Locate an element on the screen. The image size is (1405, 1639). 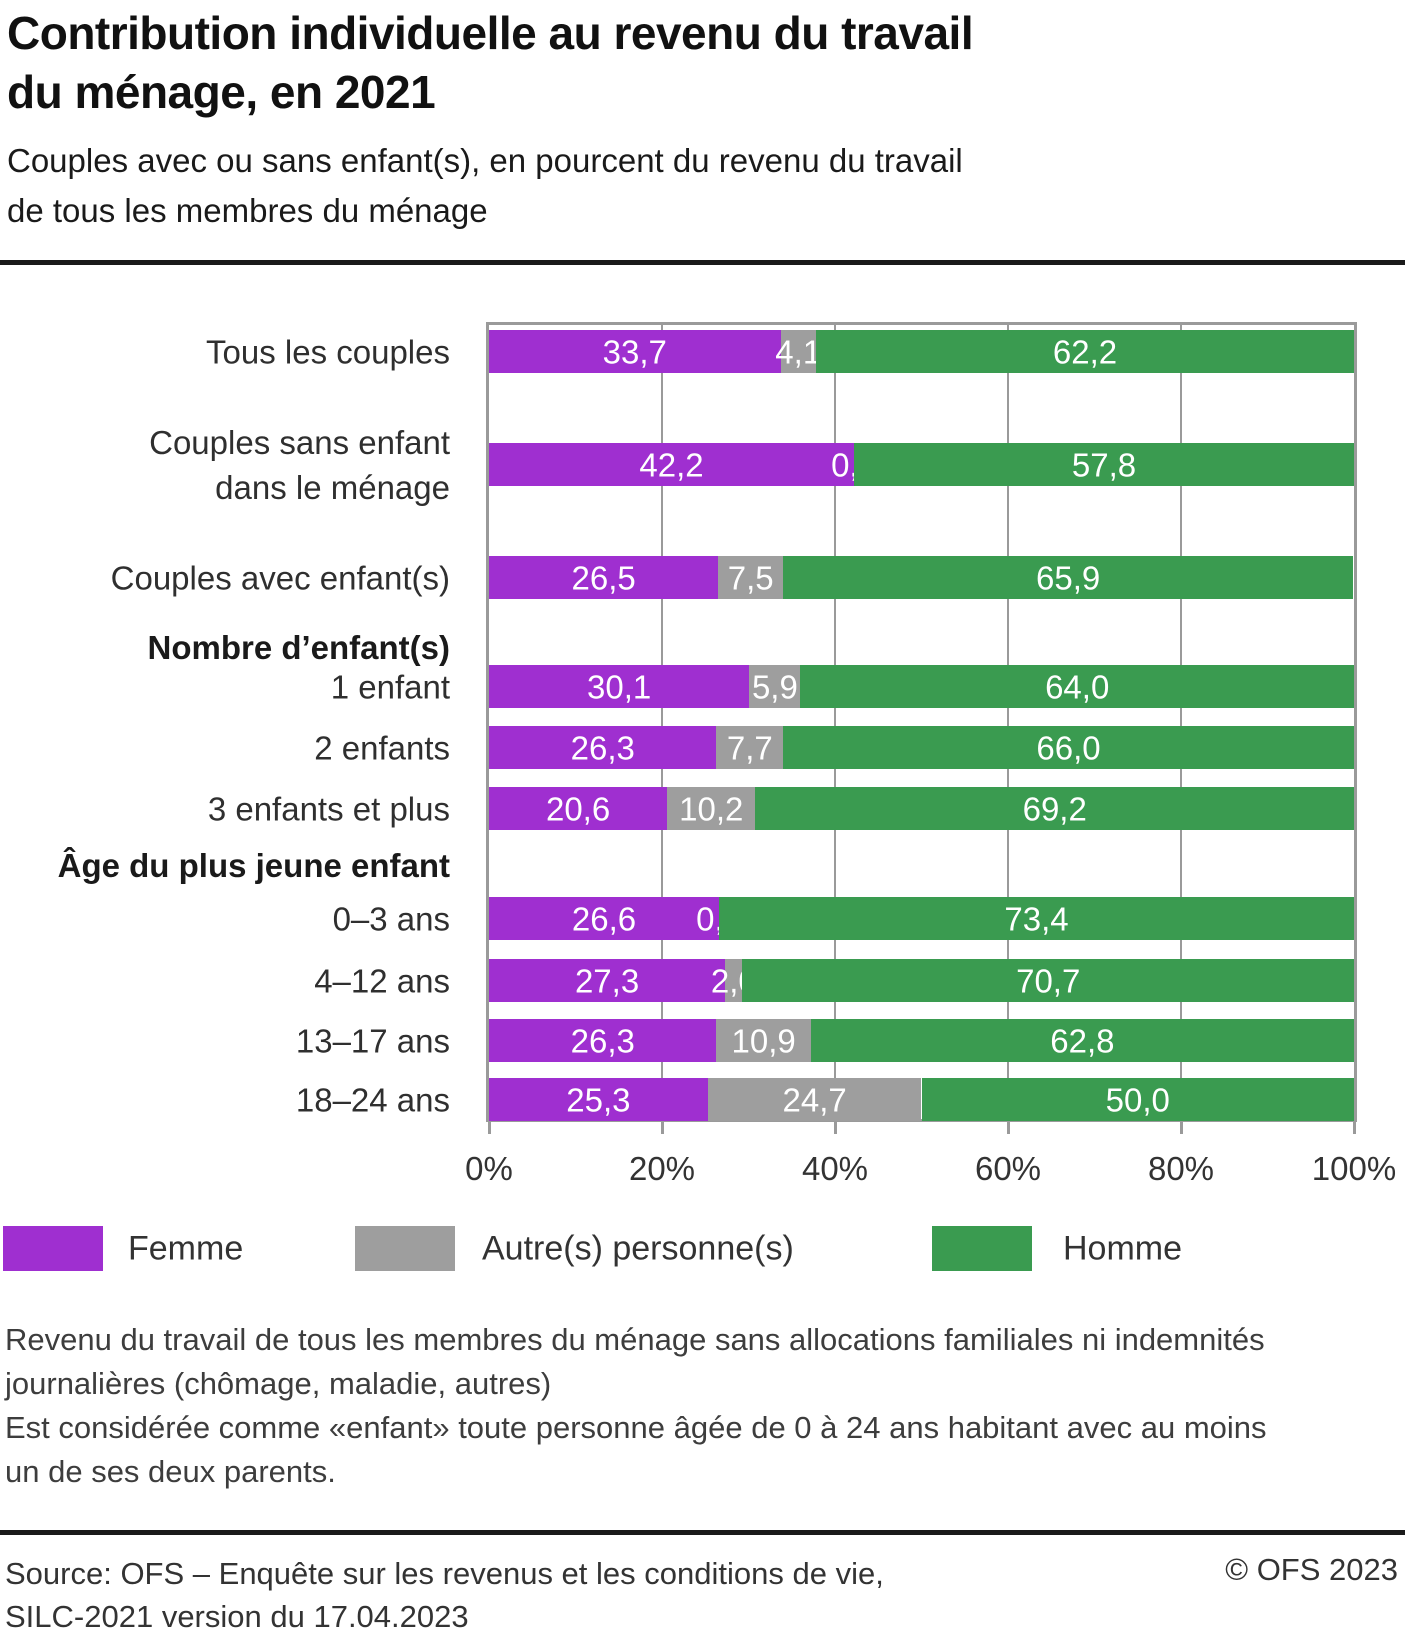
bar-value-label: 33,7 is located at coordinates (634, 351).